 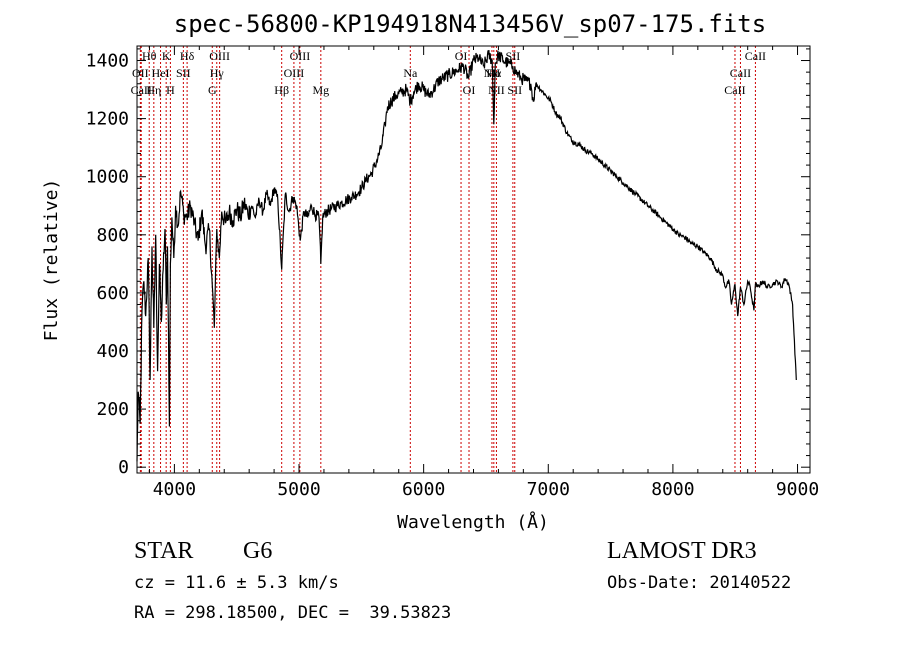 I want to click on line-marker-label: Hδ, so click(x=187, y=56).